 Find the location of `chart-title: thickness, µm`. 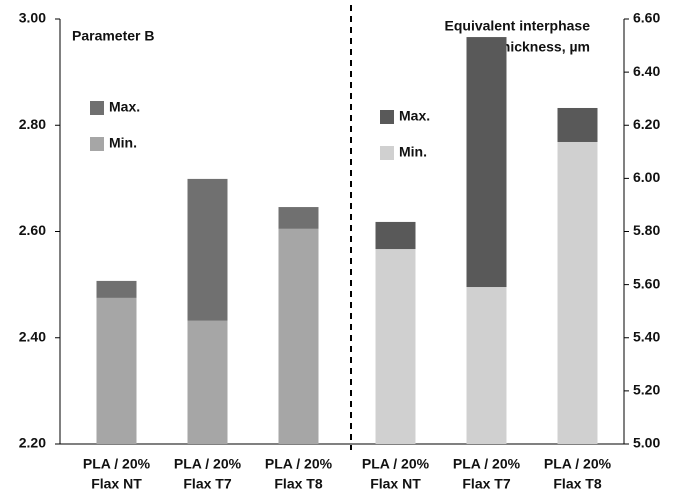

chart-title: thickness, µm is located at coordinates (543, 47).